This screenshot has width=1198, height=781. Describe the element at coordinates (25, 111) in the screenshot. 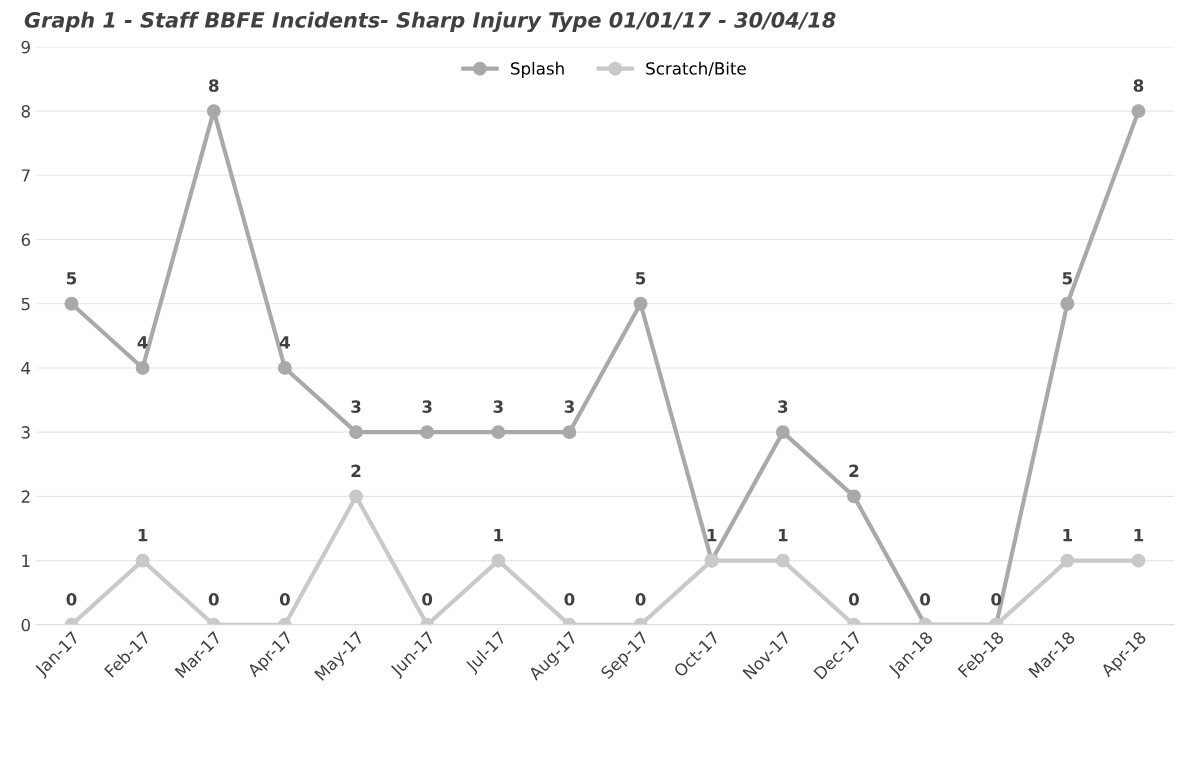

I see `y-tick-label: 8` at that location.